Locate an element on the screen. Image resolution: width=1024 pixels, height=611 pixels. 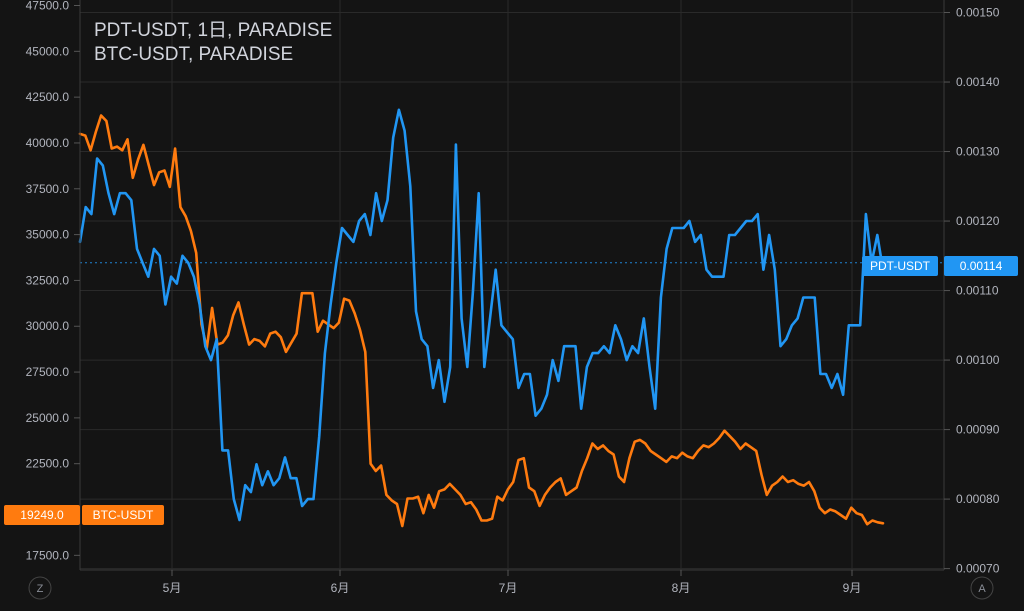
left-tick-label: 47500.0 is located at coordinates (48, 6).